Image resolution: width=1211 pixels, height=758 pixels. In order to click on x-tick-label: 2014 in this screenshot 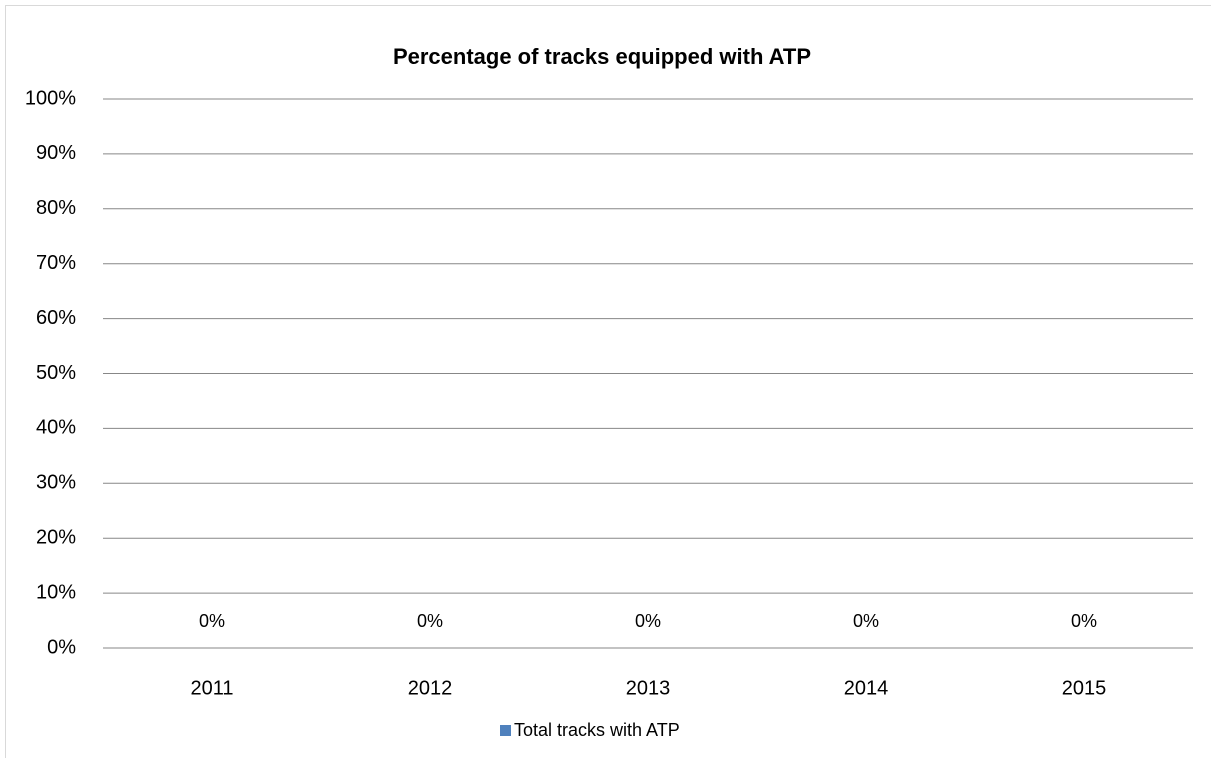, I will do `click(866, 688)`.